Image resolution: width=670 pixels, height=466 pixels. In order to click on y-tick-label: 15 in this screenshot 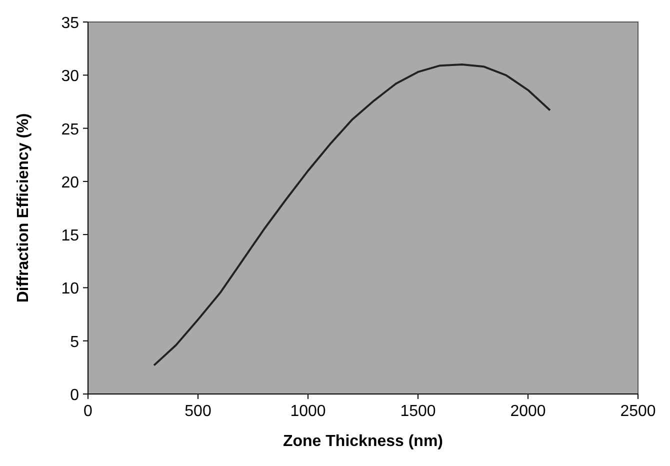, I will do `click(70, 236)`.